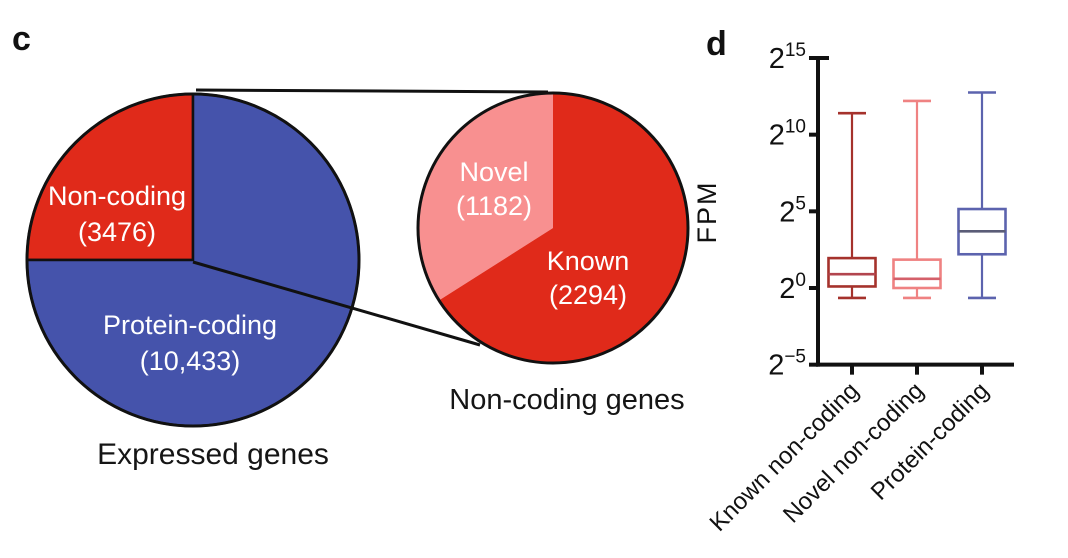 Image resolution: width=1068 pixels, height=558 pixels. I want to click on panel-c-label: c, so click(21, 39).